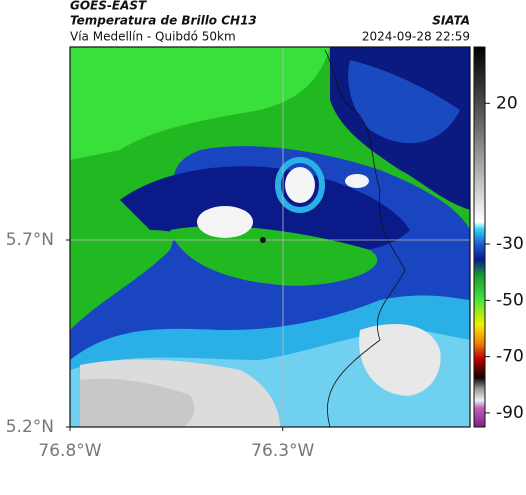  Describe the element at coordinates (153, 37) in the screenshot. I see `subtitle: Vía Medellín - Quibdó 50km` at that location.